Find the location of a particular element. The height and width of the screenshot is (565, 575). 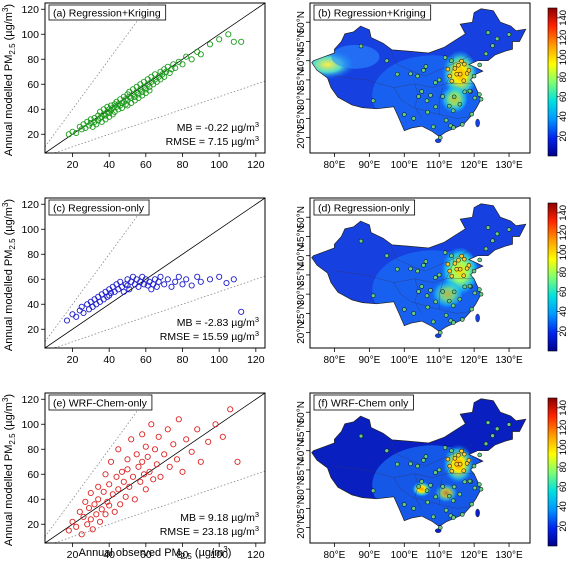

panel-title-box: (e) WRF-Chem-only is located at coordinates (100, 402).